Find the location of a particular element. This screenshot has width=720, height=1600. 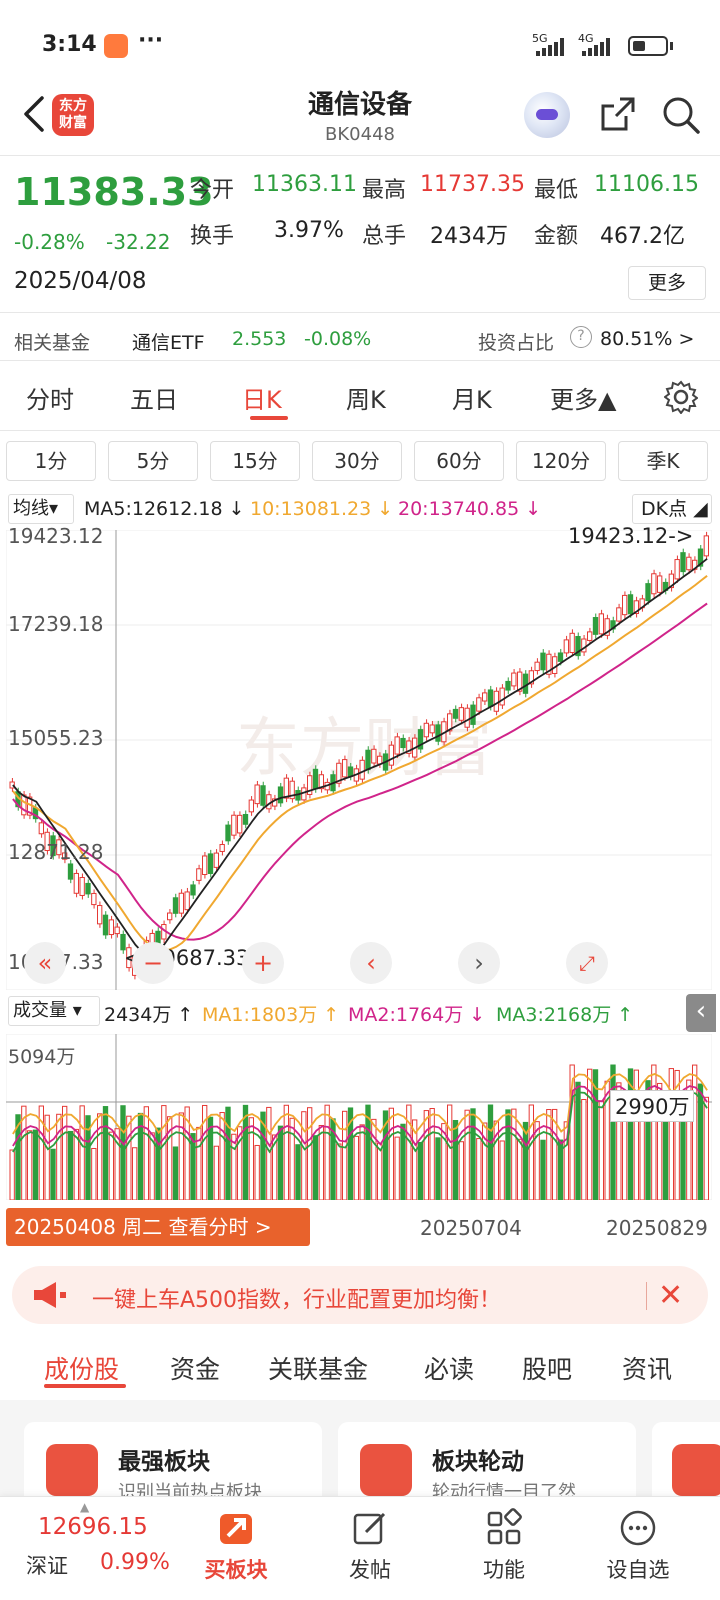

ma-selector: 均线▾ is located at coordinates (41, 509).